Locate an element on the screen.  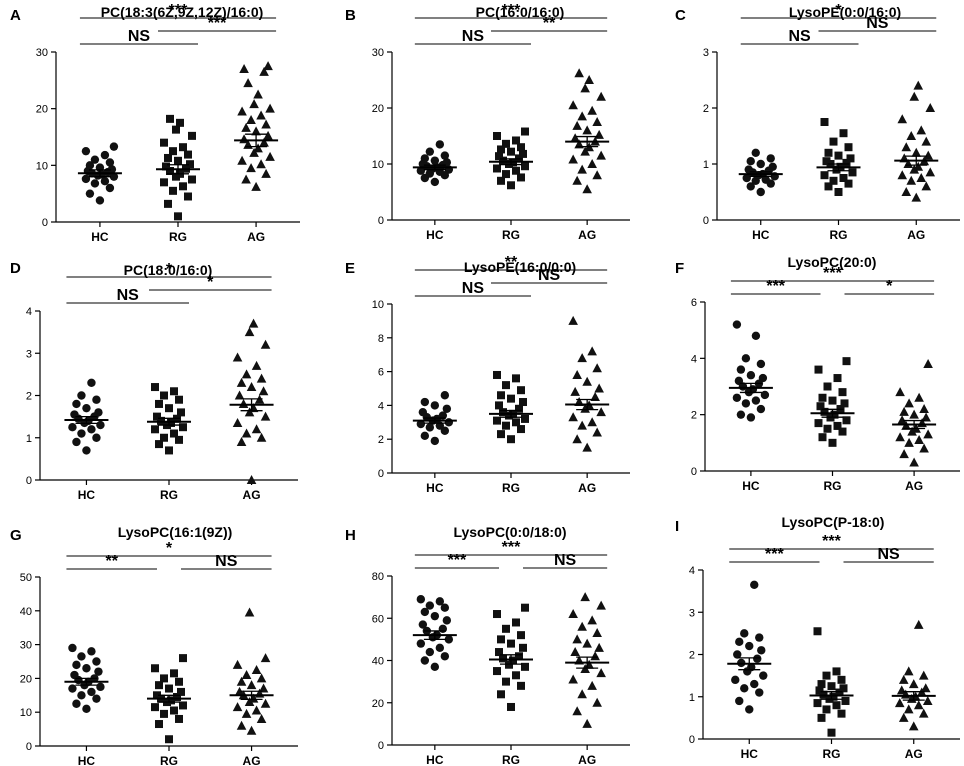
y-tick-label: 40 is located at coordinates (26, 612).